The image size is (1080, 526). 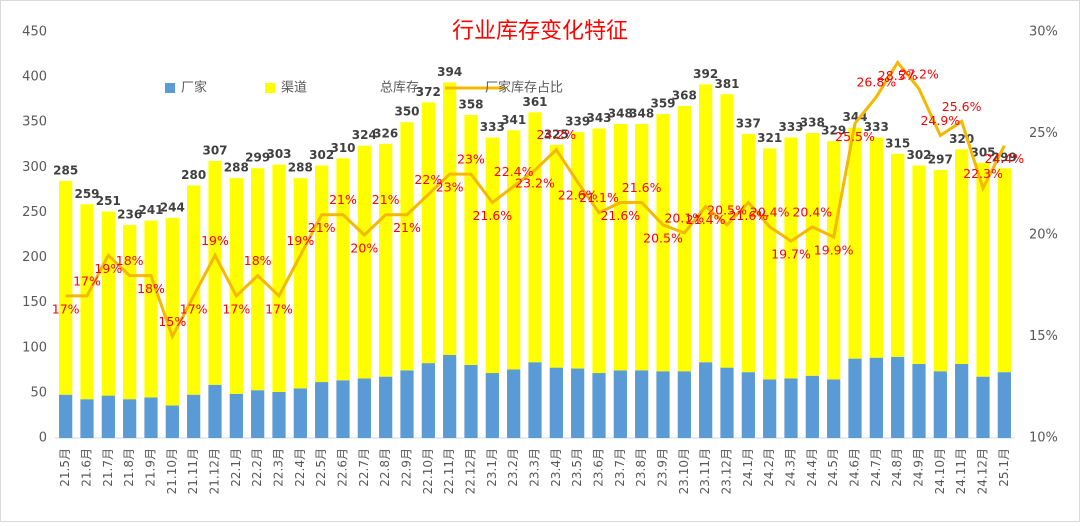 What do you see at coordinates (34, 77) in the screenshot?
I see `y-tick-label: 400` at bounding box center [34, 77].